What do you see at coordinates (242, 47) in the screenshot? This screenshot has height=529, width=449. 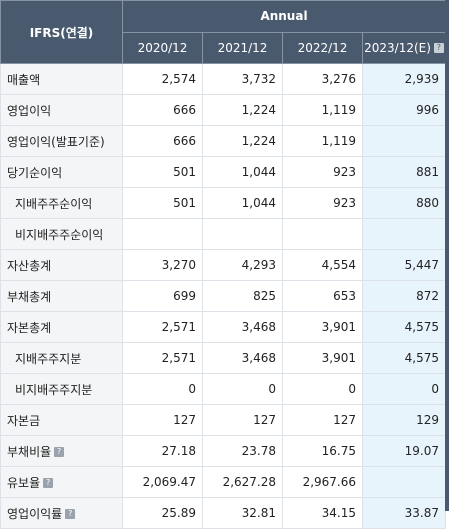 I see `period-header: 2021/12` at bounding box center [242, 47].